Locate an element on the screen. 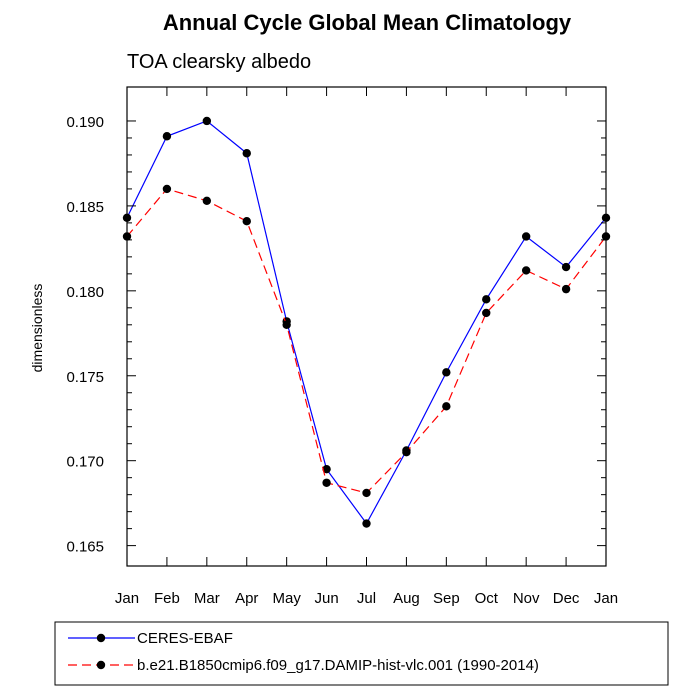 Image resolution: width=700 pixels, height=700 pixels. y-tick-label: 0.185 is located at coordinates (85, 207).